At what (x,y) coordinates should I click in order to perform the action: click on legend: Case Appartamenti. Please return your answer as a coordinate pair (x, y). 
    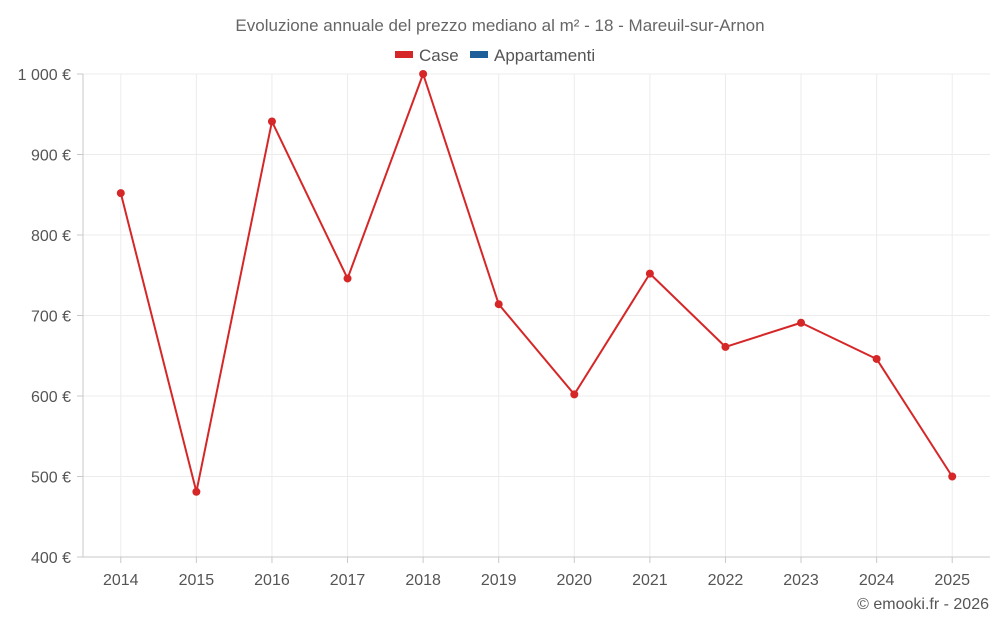
    Looking at the image, I should click on (495, 55).